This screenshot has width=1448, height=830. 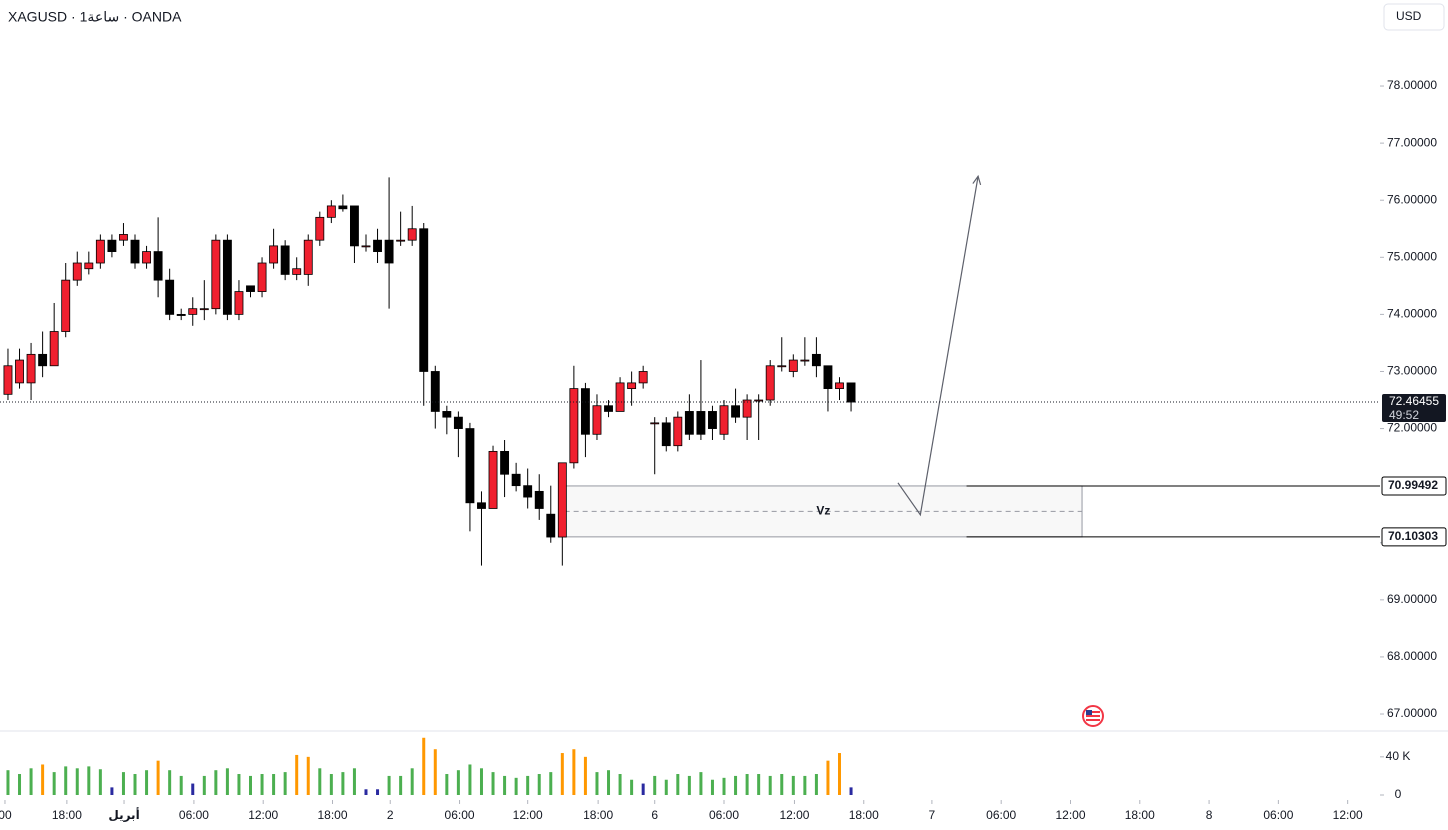 I want to click on y-tick-label: 72.00000, so click(x=1412, y=428).